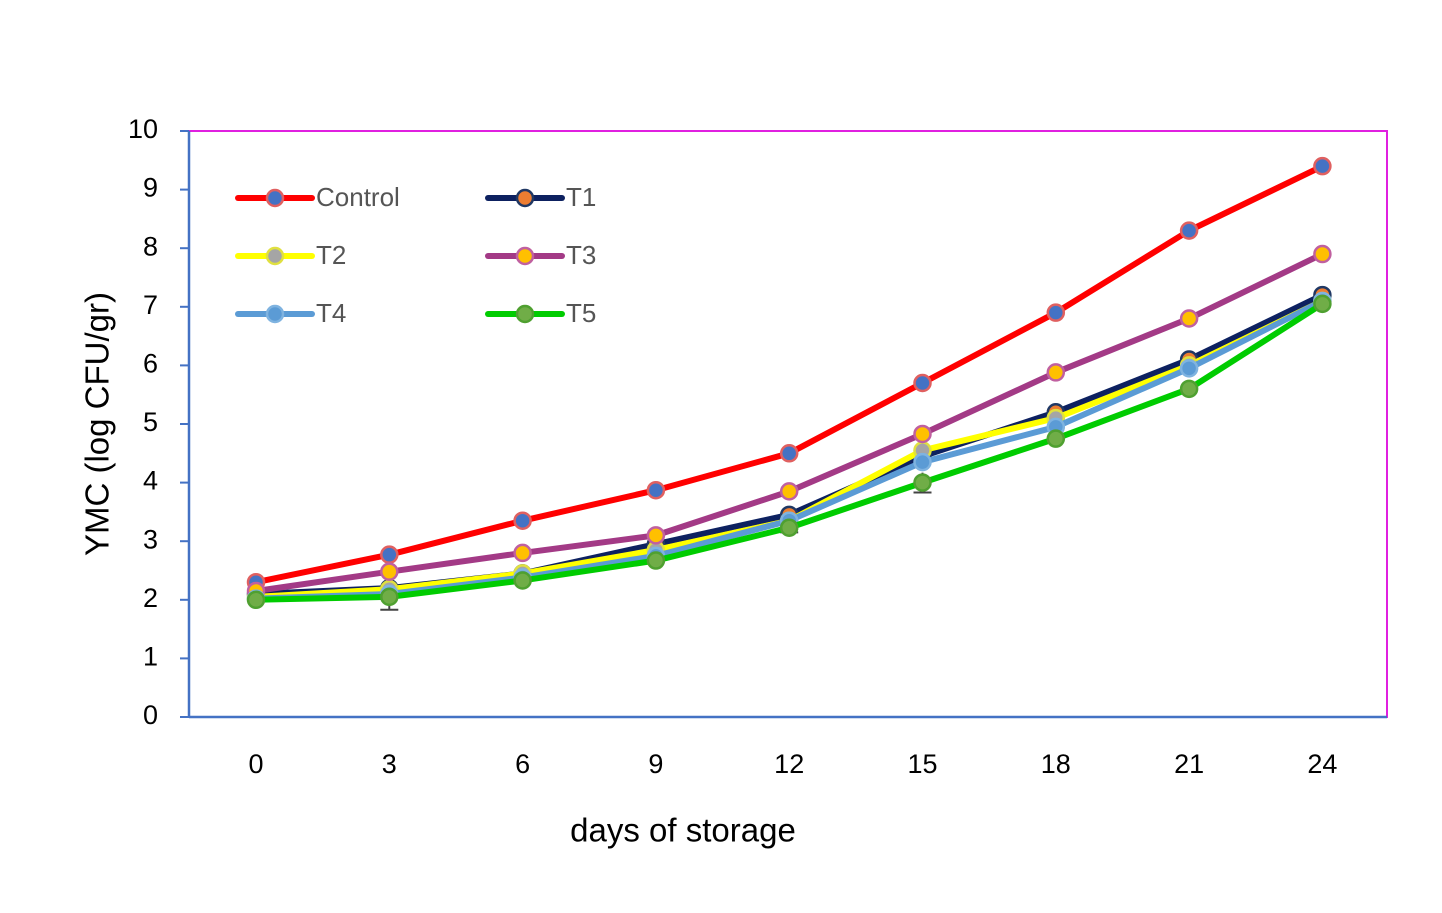 Image resolution: width=1442 pixels, height=913 pixels. What do you see at coordinates (143, 129) in the screenshot?
I see `y-tick-label: 10` at bounding box center [143, 129].